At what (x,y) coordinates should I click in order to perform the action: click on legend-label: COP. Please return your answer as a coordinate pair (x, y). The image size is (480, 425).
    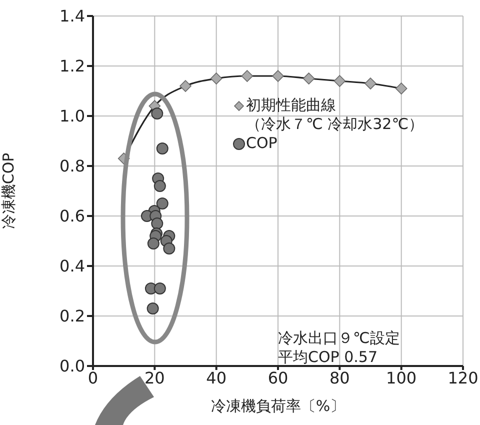
    Looking at the image, I should click on (262, 143).